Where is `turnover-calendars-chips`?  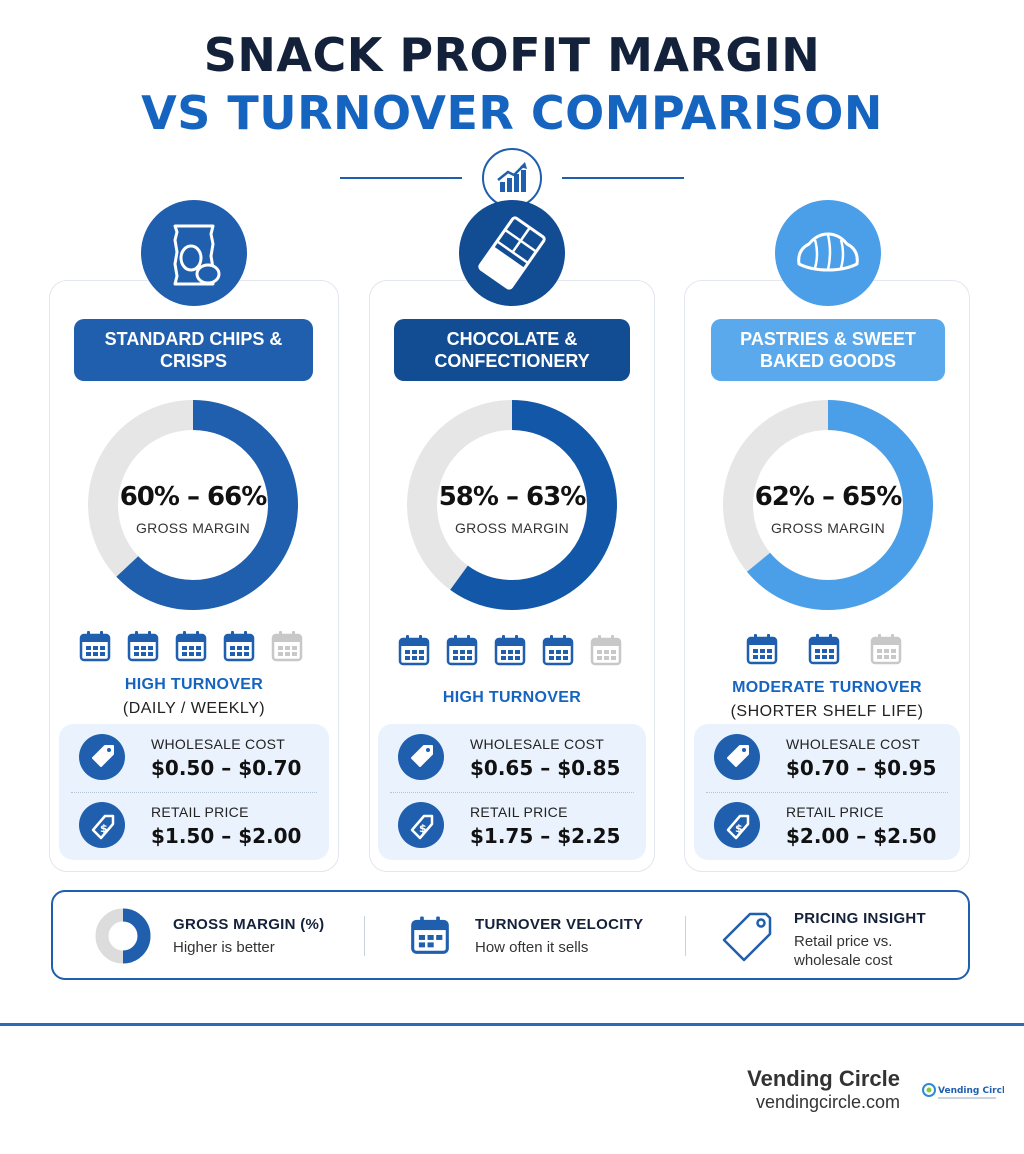
turnover-calendars-chips is located at coordinates (191, 648).